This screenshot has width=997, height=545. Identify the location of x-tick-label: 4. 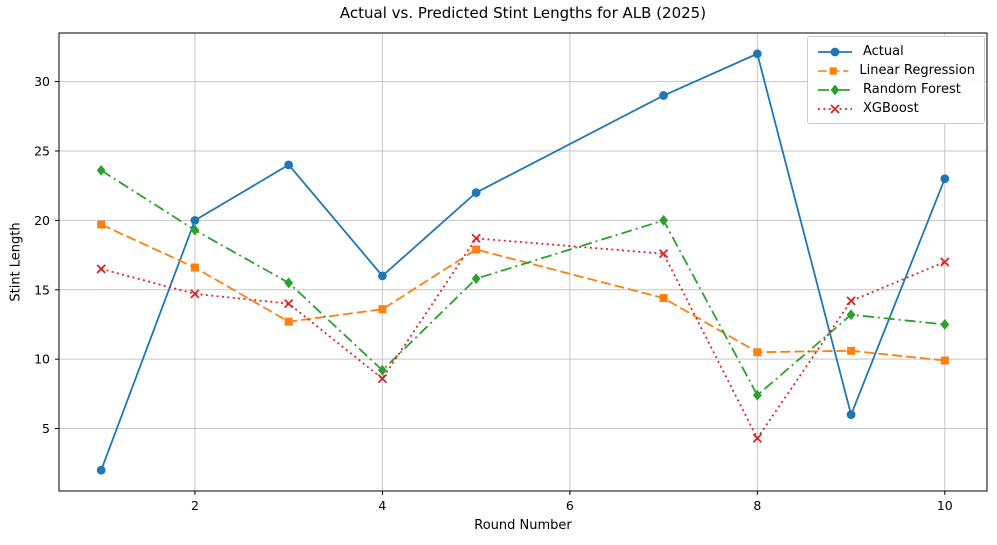
(382, 505).